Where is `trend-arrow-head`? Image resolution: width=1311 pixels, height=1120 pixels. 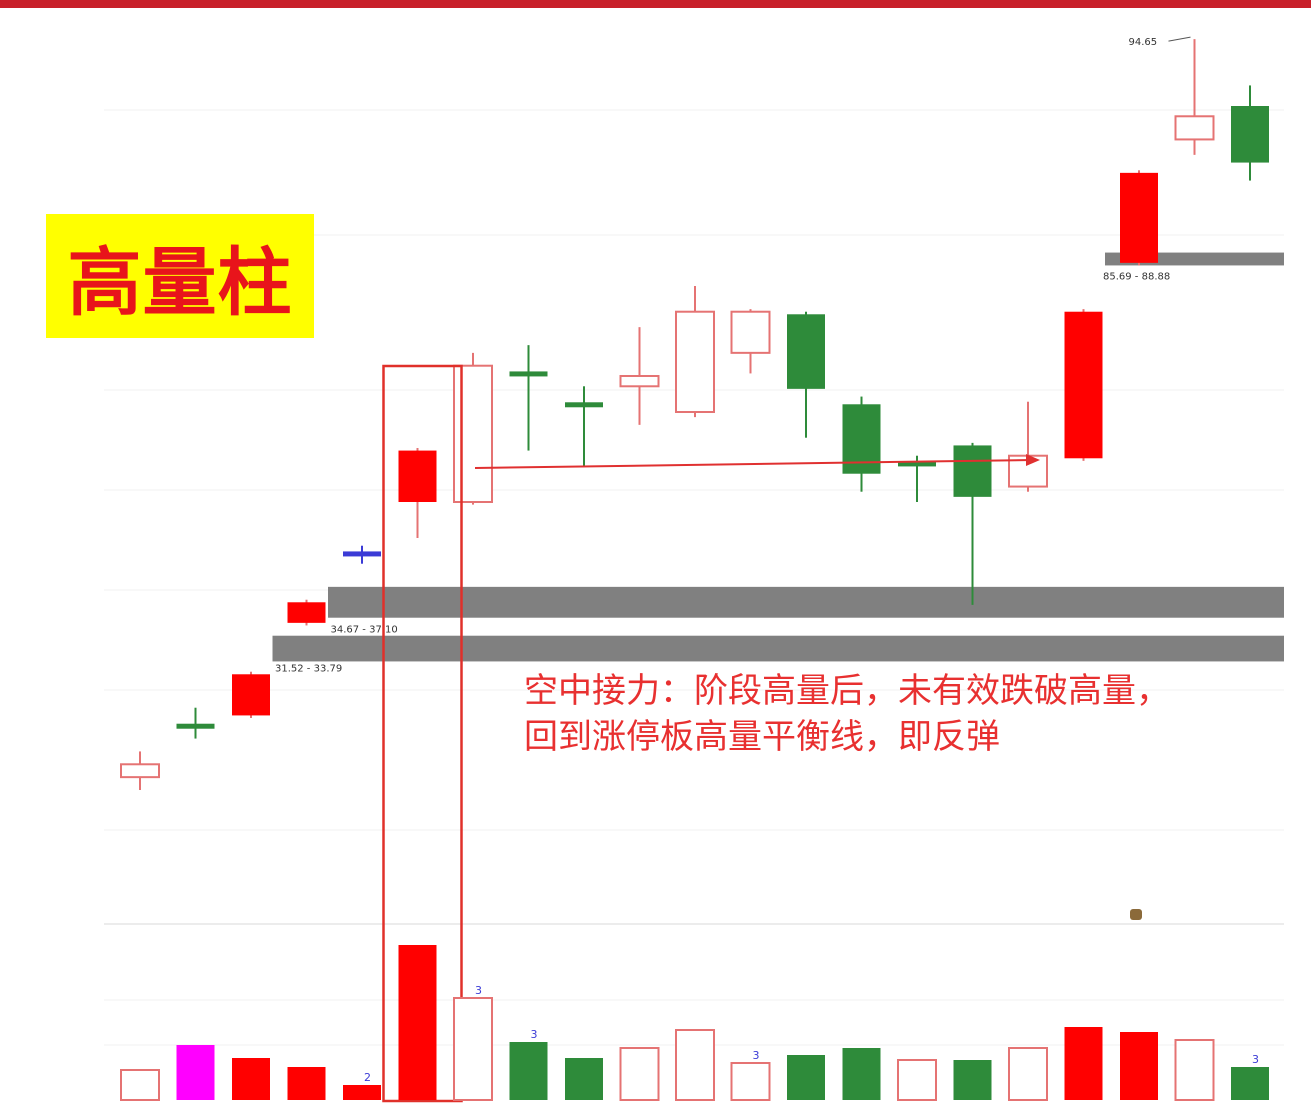
trend-arrow-head is located at coordinates (1033, 460).